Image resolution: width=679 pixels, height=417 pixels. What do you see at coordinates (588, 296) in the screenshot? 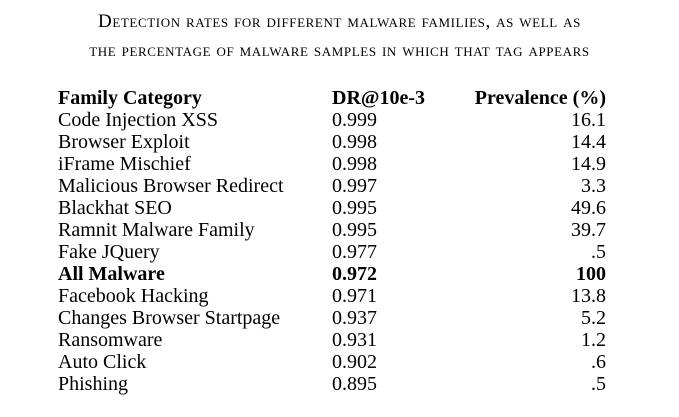
I see `prevalence-cell: 13.8` at bounding box center [588, 296].